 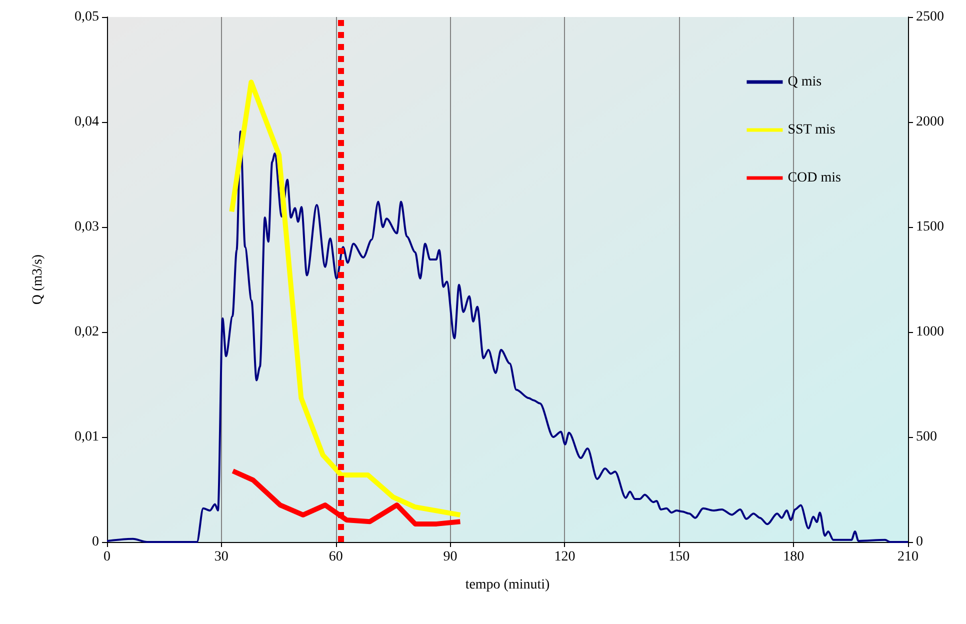 I want to click on y2-tick-label: 2500, so click(x=930, y=17).